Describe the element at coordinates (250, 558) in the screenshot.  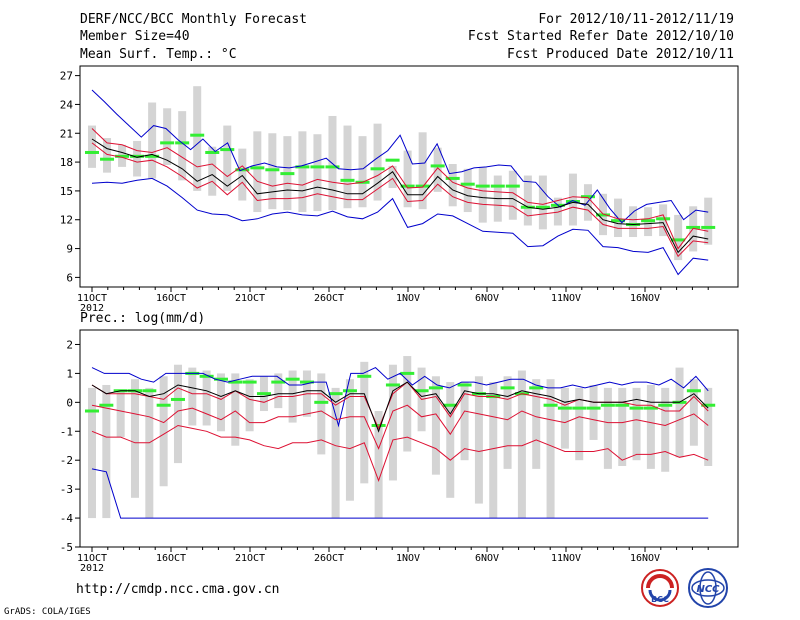
I see `precipitation-xtick-label: 21OCT` at that location.